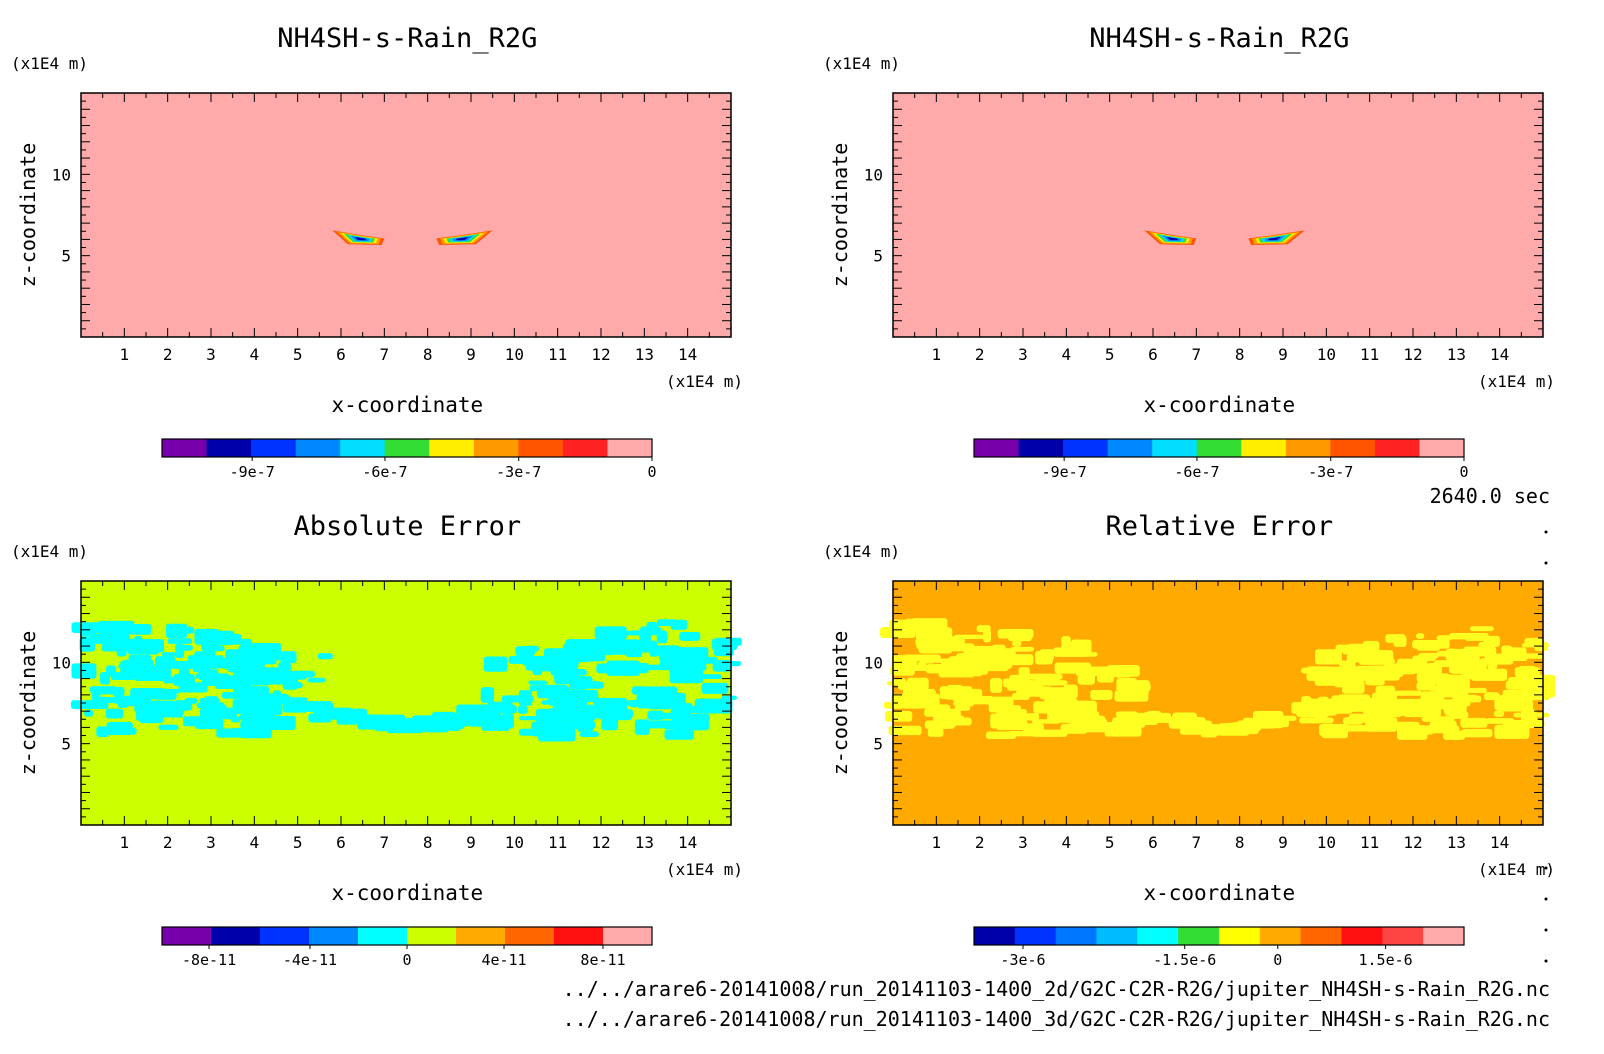 The height and width of the screenshot is (1054, 1604). I want to click on x-tick-label: 12, so click(1412, 354).